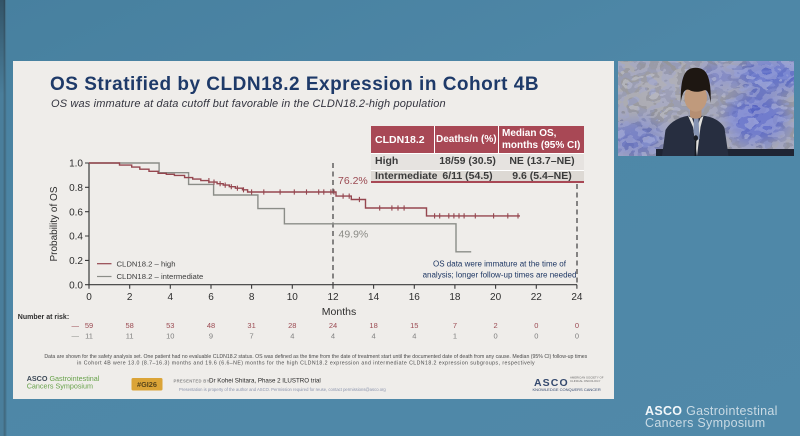  Describe the element at coordinates (63, 378) in the screenshot. I see `svg-text: ASCO Gastrointestinal` at that location.